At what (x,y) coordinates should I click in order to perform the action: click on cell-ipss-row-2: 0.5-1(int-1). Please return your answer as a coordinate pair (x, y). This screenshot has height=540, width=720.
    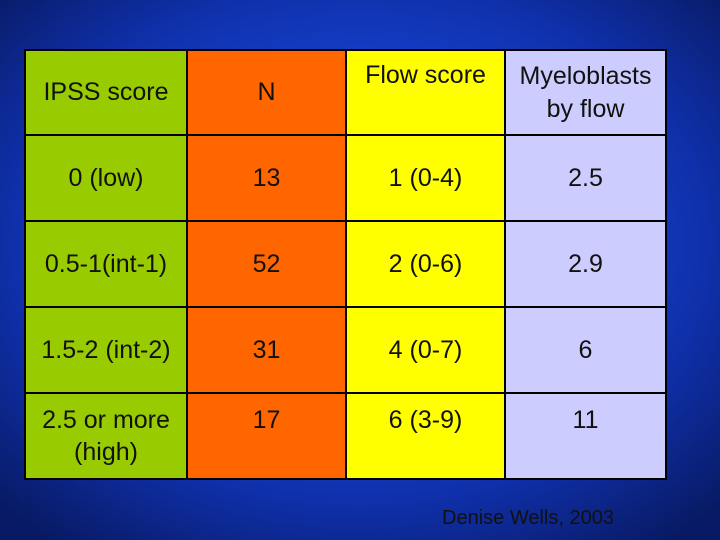
    Looking at the image, I should click on (106, 264).